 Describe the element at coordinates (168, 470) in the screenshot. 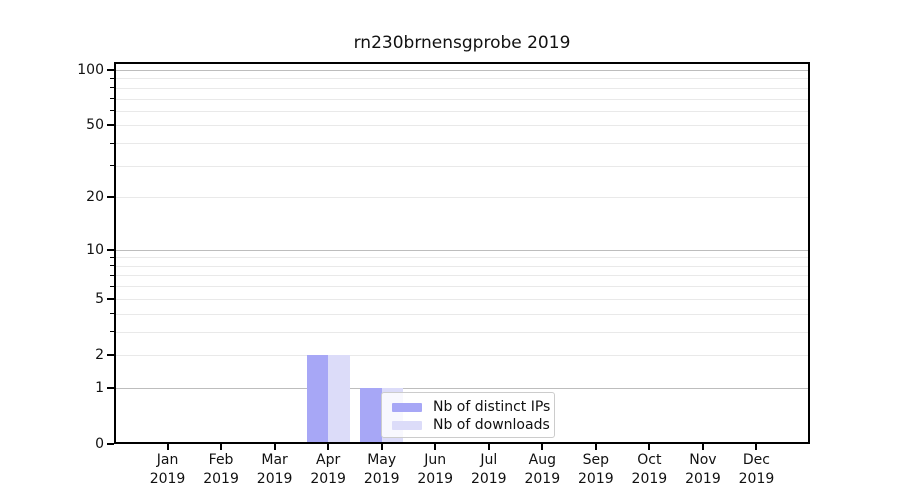

I see `x-tick-label: Jan 2019` at that location.